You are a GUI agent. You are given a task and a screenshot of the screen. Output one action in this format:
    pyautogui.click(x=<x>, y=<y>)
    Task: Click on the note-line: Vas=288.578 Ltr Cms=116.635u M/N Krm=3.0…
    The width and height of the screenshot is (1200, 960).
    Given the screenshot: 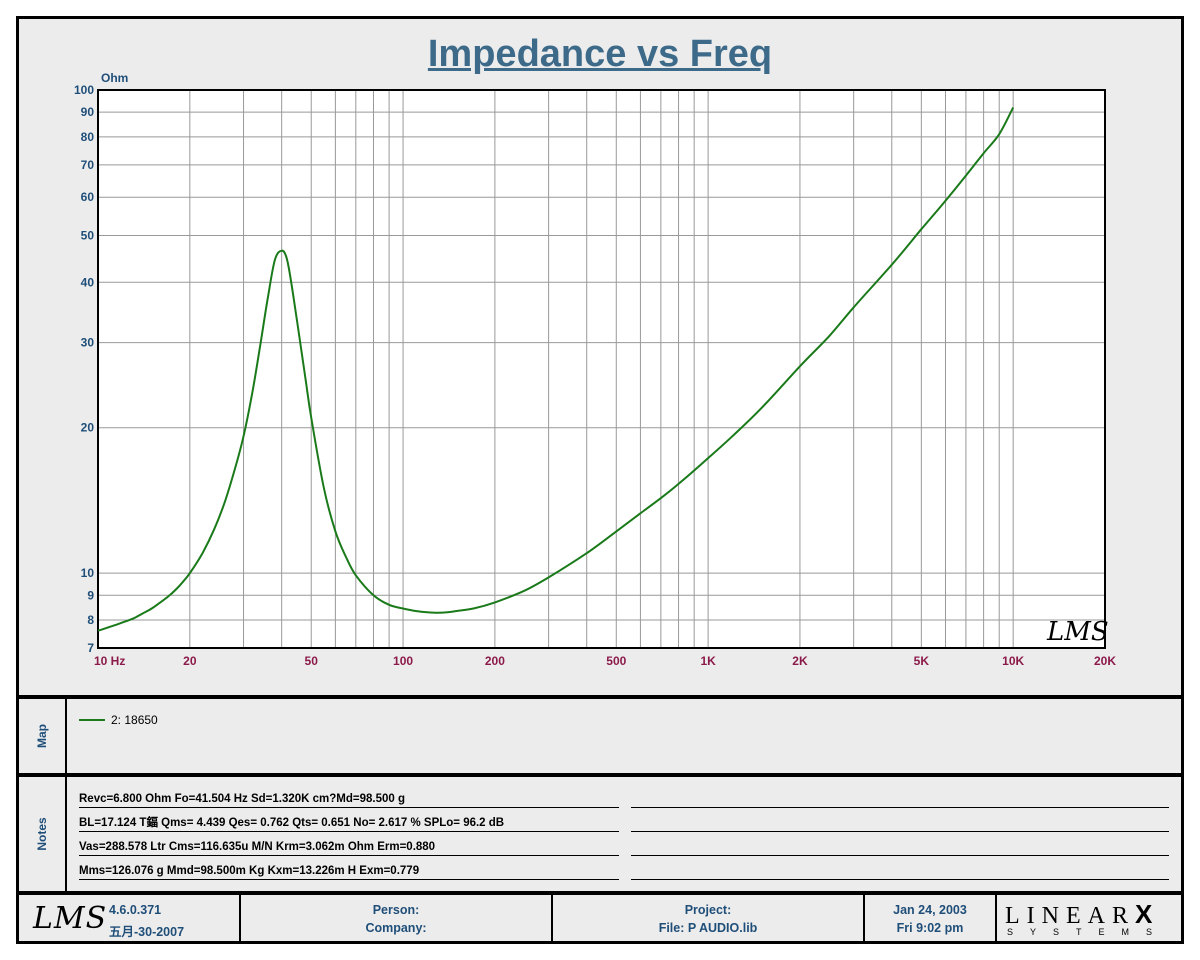 What is the action you would take?
    pyautogui.click(x=349, y=847)
    